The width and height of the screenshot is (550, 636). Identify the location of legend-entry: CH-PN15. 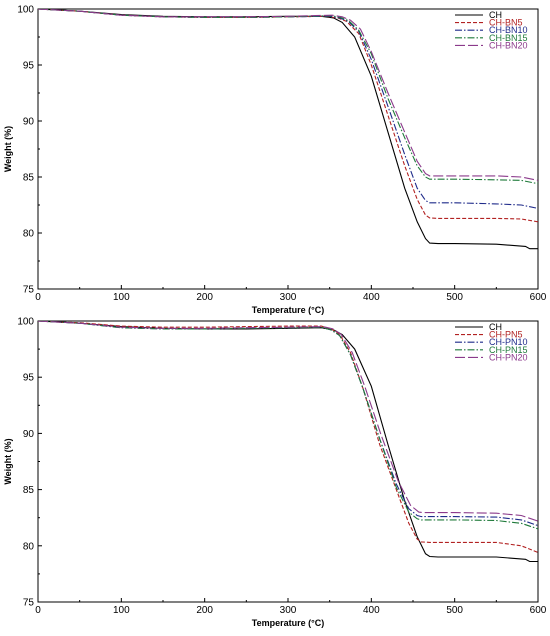
(508, 350).